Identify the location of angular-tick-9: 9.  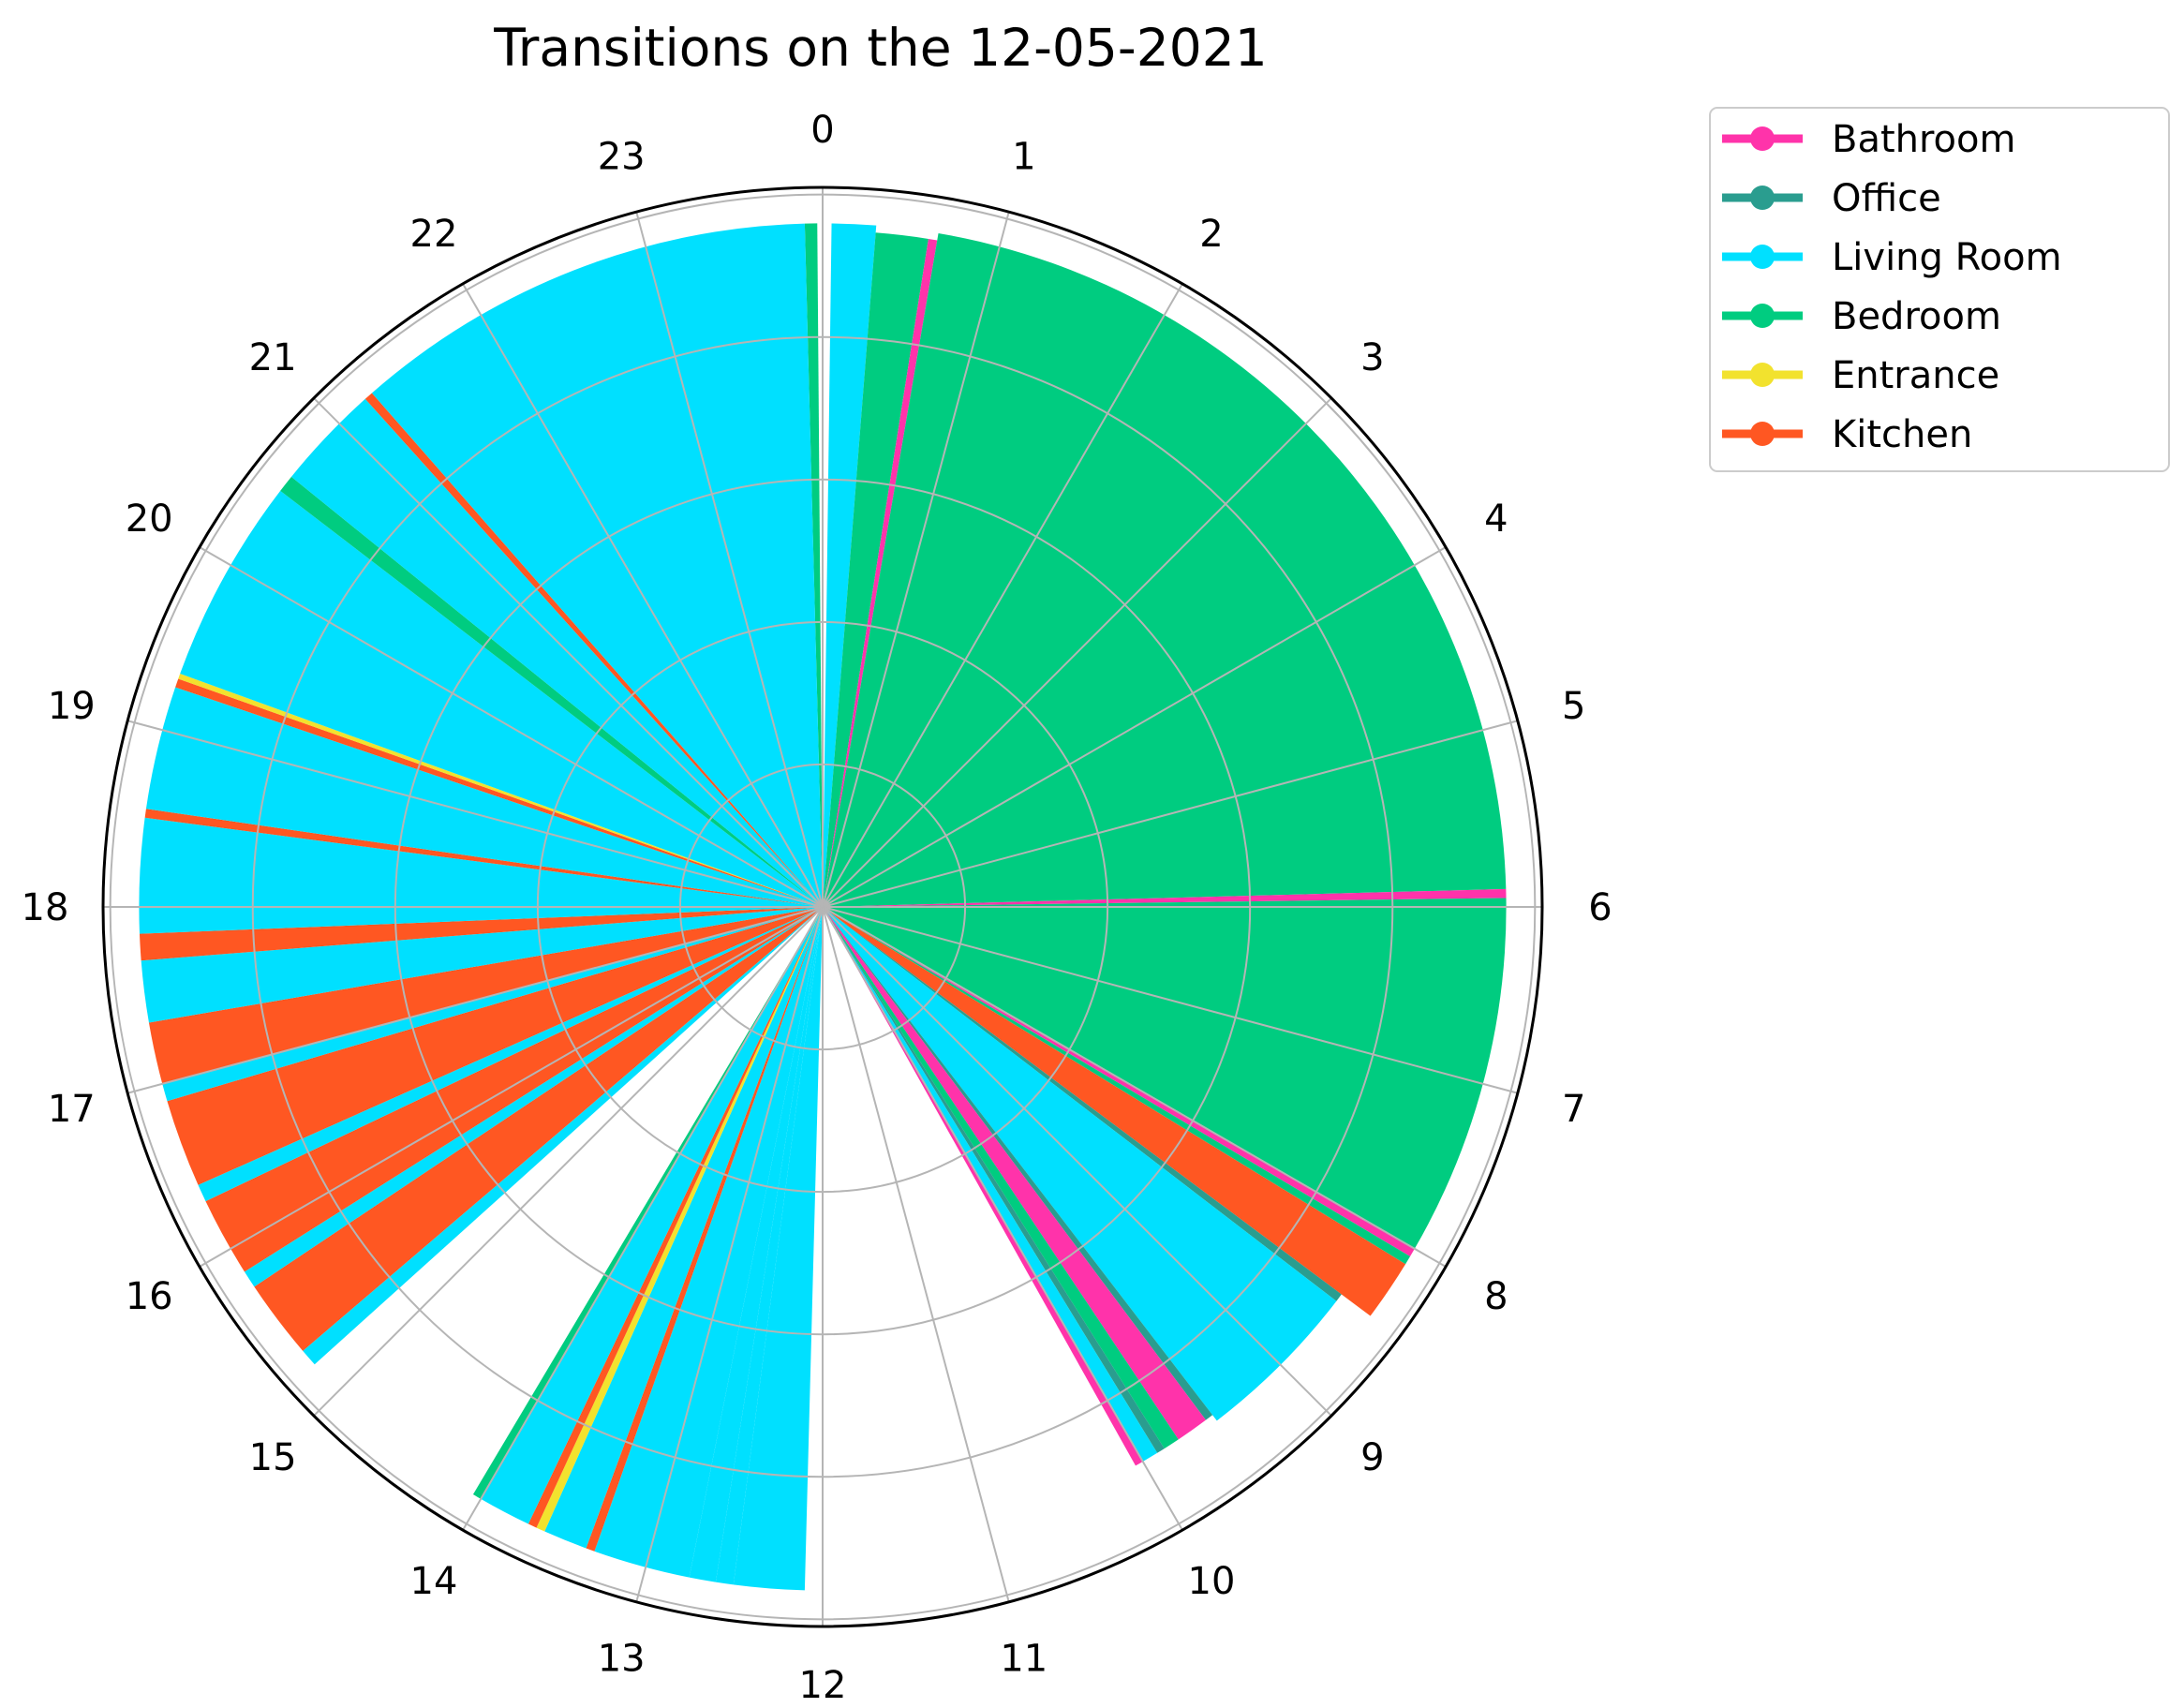
(1372, 1457).